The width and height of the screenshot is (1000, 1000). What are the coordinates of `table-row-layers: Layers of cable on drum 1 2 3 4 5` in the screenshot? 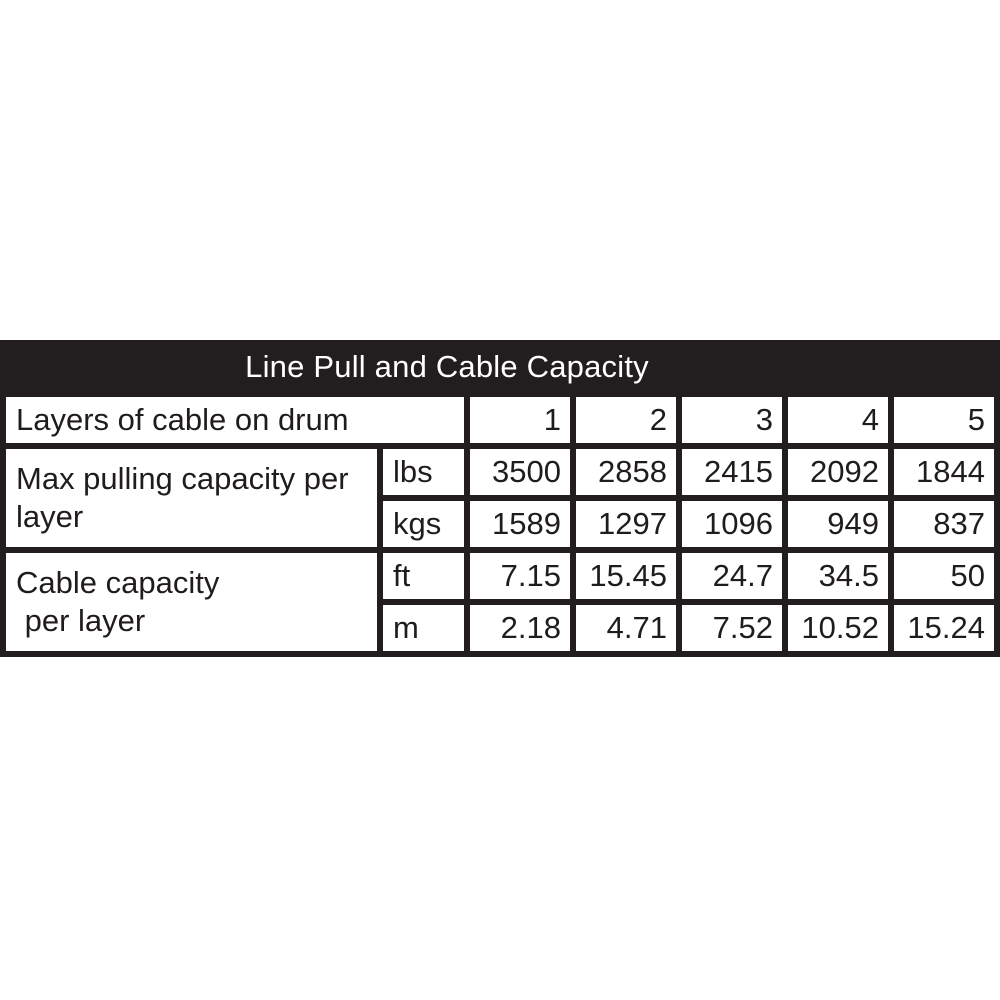 It's located at (500, 420).